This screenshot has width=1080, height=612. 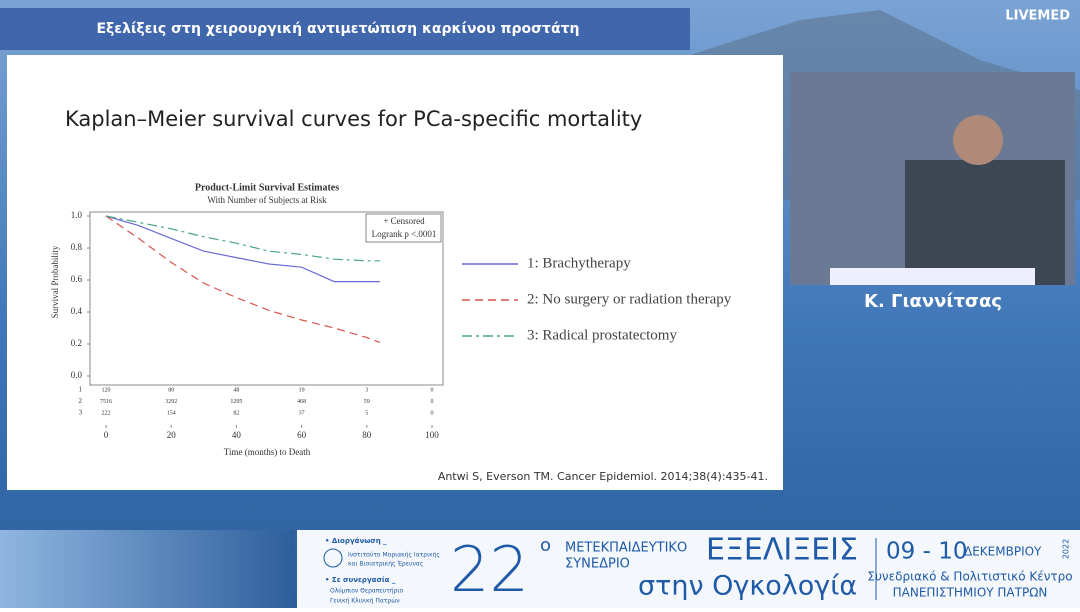 What do you see at coordinates (267, 200) in the screenshot?
I see `chart-subtitle: With Number of Subjects at Risk` at bounding box center [267, 200].